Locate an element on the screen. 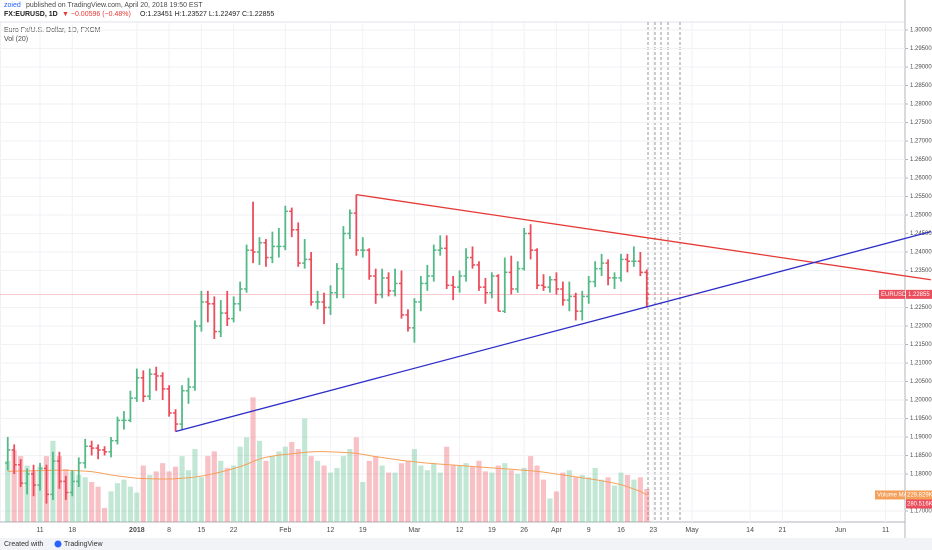 The image size is (932, 550). x-tick-label: 9 is located at coordinates (589, 530).